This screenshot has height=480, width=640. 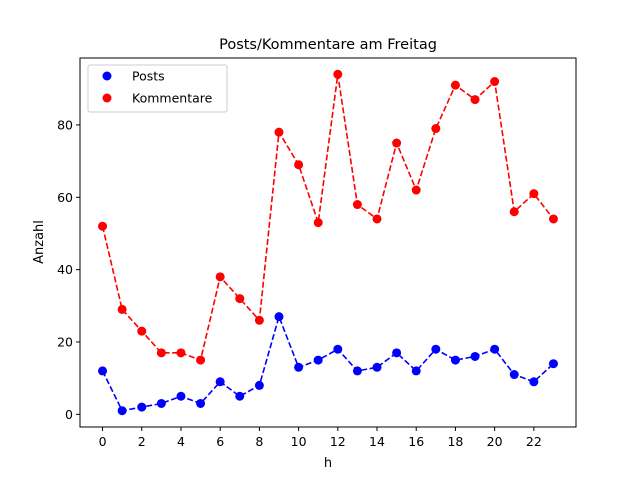 I want to click on chart-title: Posts/Kommentare am Freitag, so click(x=328, y=45).